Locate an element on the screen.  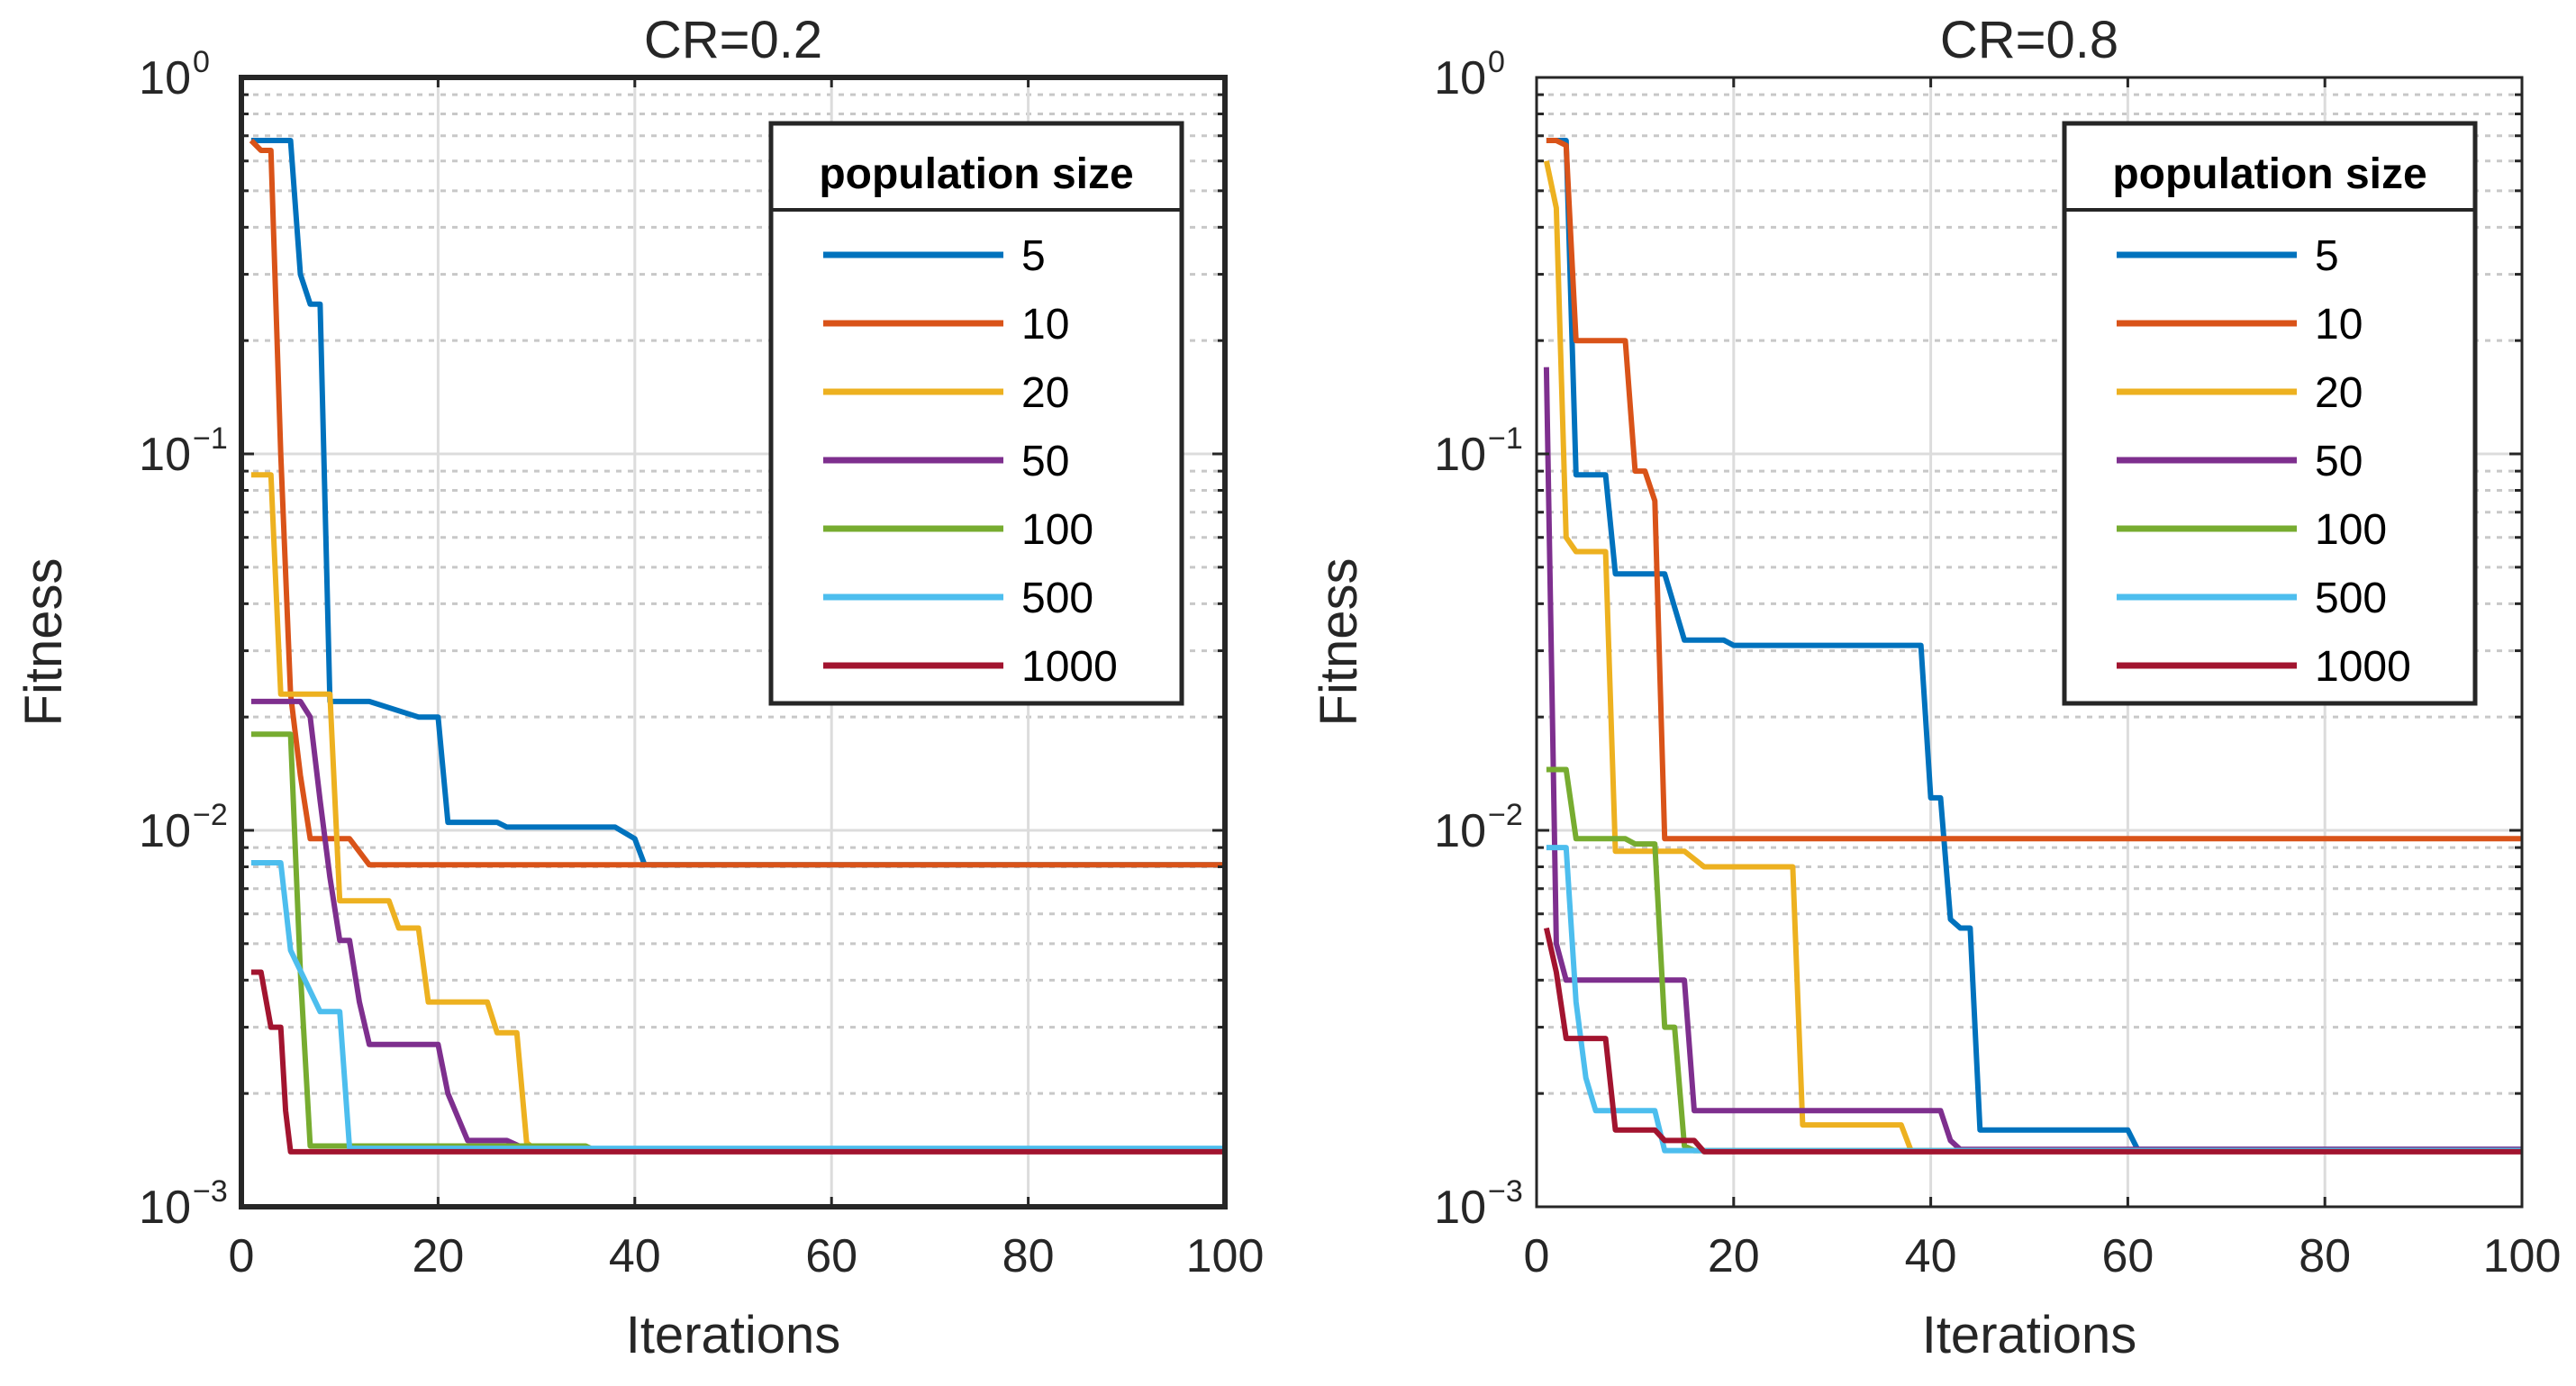
chart-title: CR=0.8 is located at coordinates (2029, 40).